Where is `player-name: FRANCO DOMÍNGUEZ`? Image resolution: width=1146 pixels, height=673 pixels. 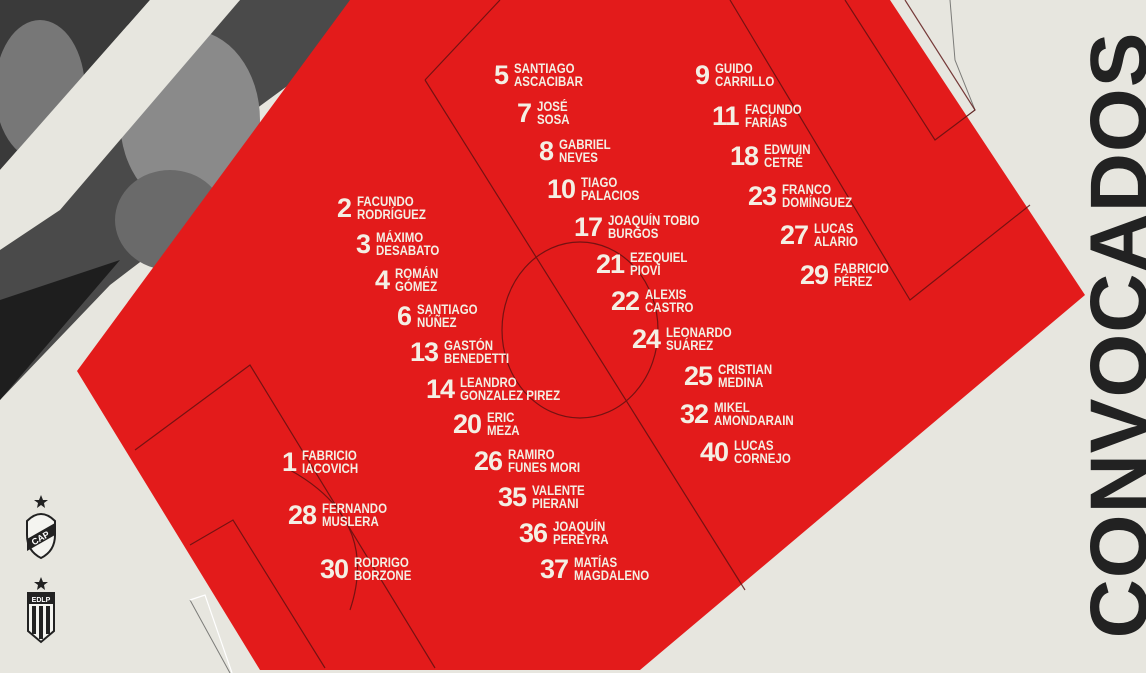 player-name: FRANCO DOMÍNGUEZ is located at coordinates (817, 196).